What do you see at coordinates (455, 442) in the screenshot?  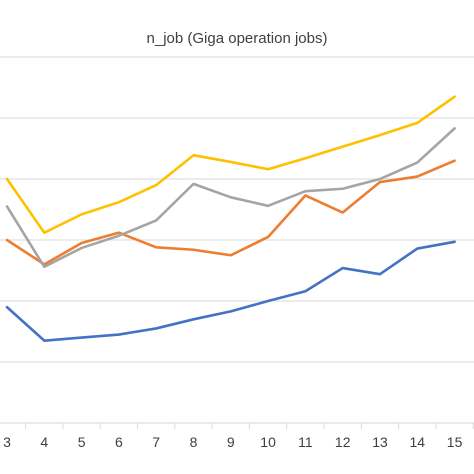 I see `x-tick-label: 15` at bounding box center [455, 442].